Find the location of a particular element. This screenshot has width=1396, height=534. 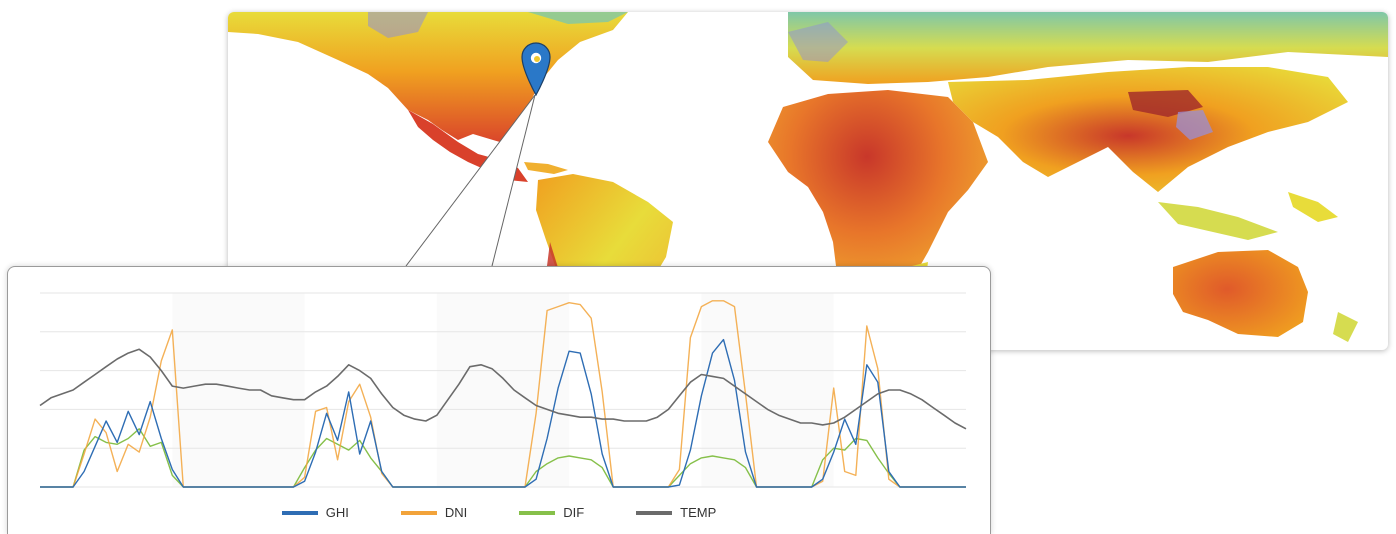

legend-item-dni: DNI is located at coordinates (434, 512).